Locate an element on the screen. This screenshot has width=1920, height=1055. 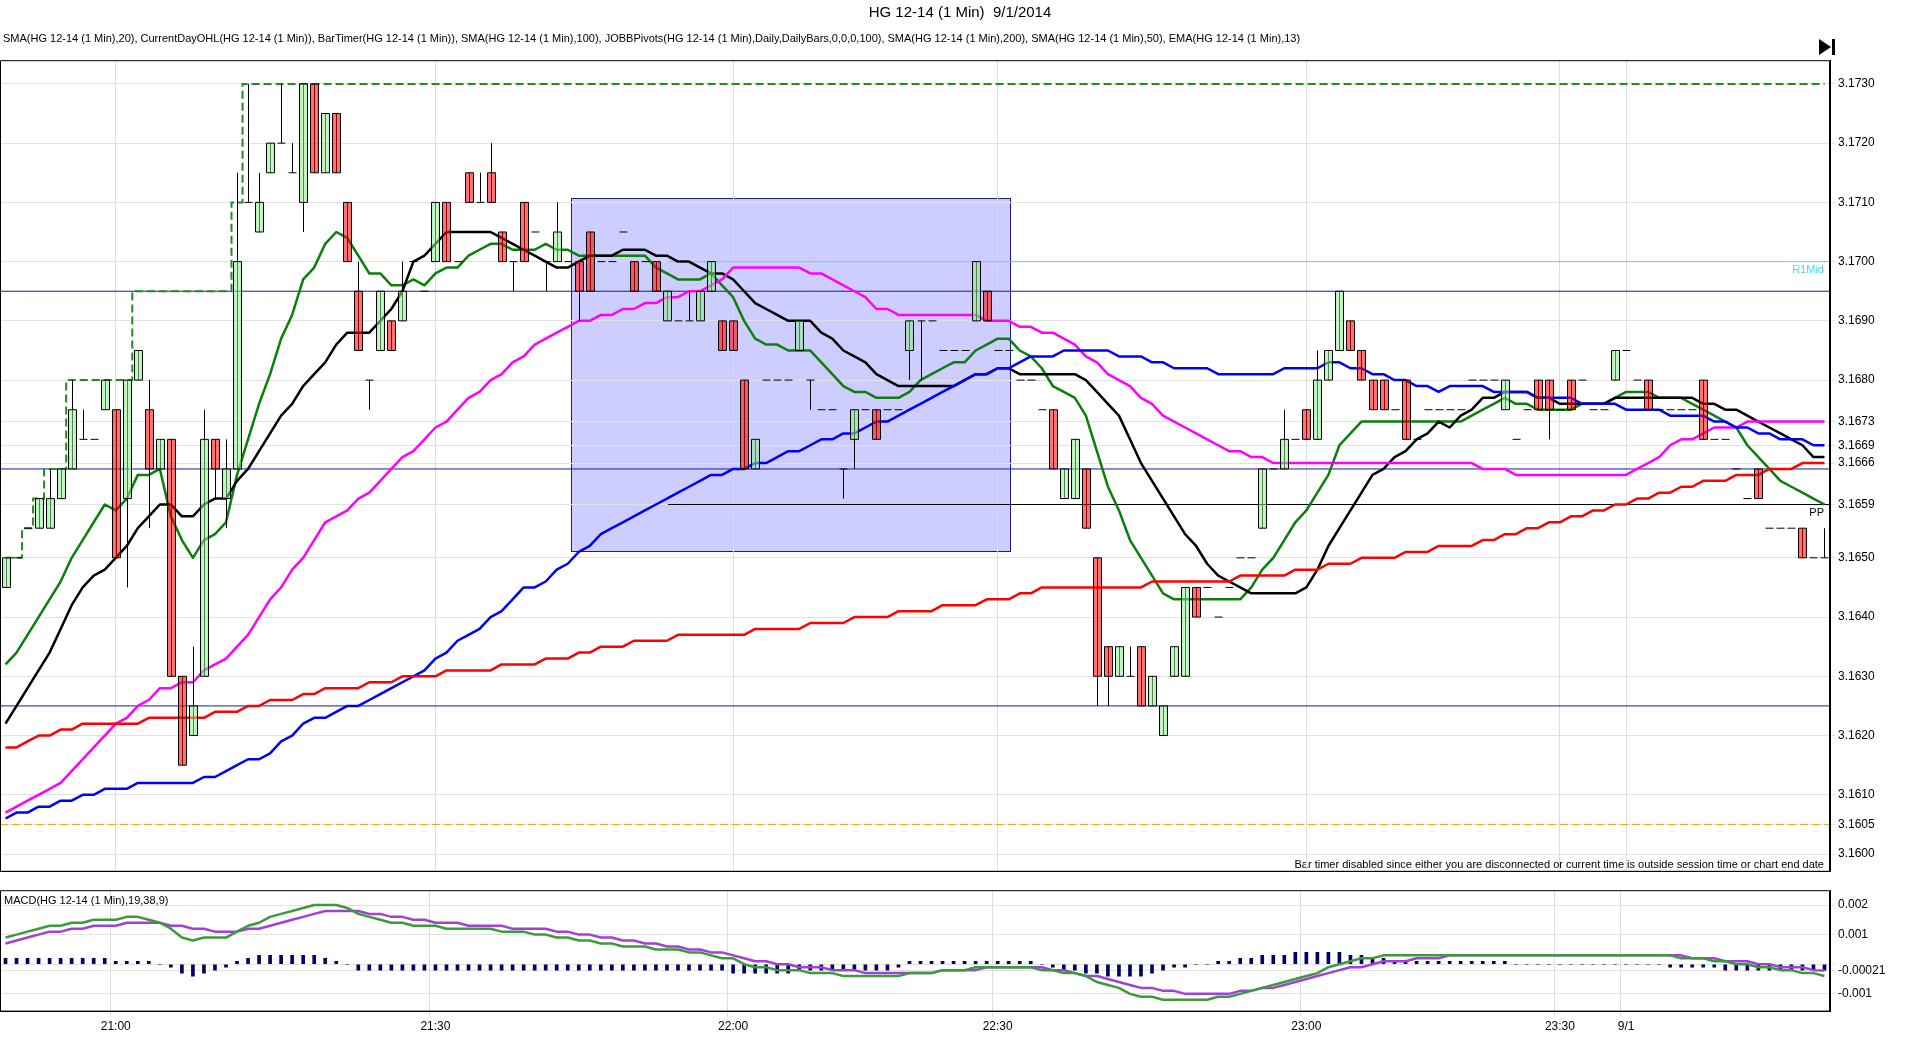
y-tick-label: 3.1630 is located at coordinates (1857, 675).